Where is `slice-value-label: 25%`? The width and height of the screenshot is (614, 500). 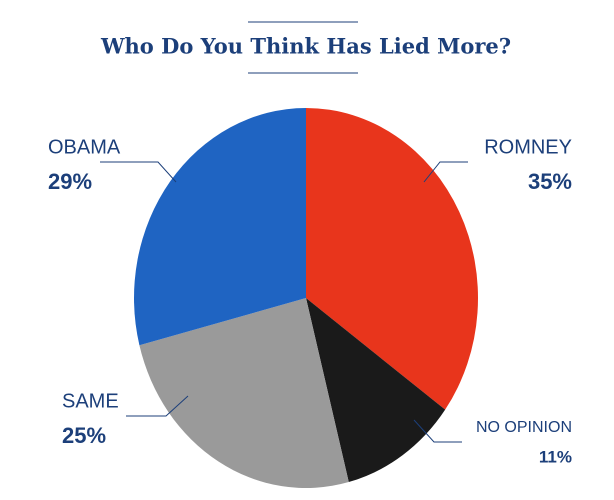
slice-value-label: 25% is located at coordinates (84, 435).